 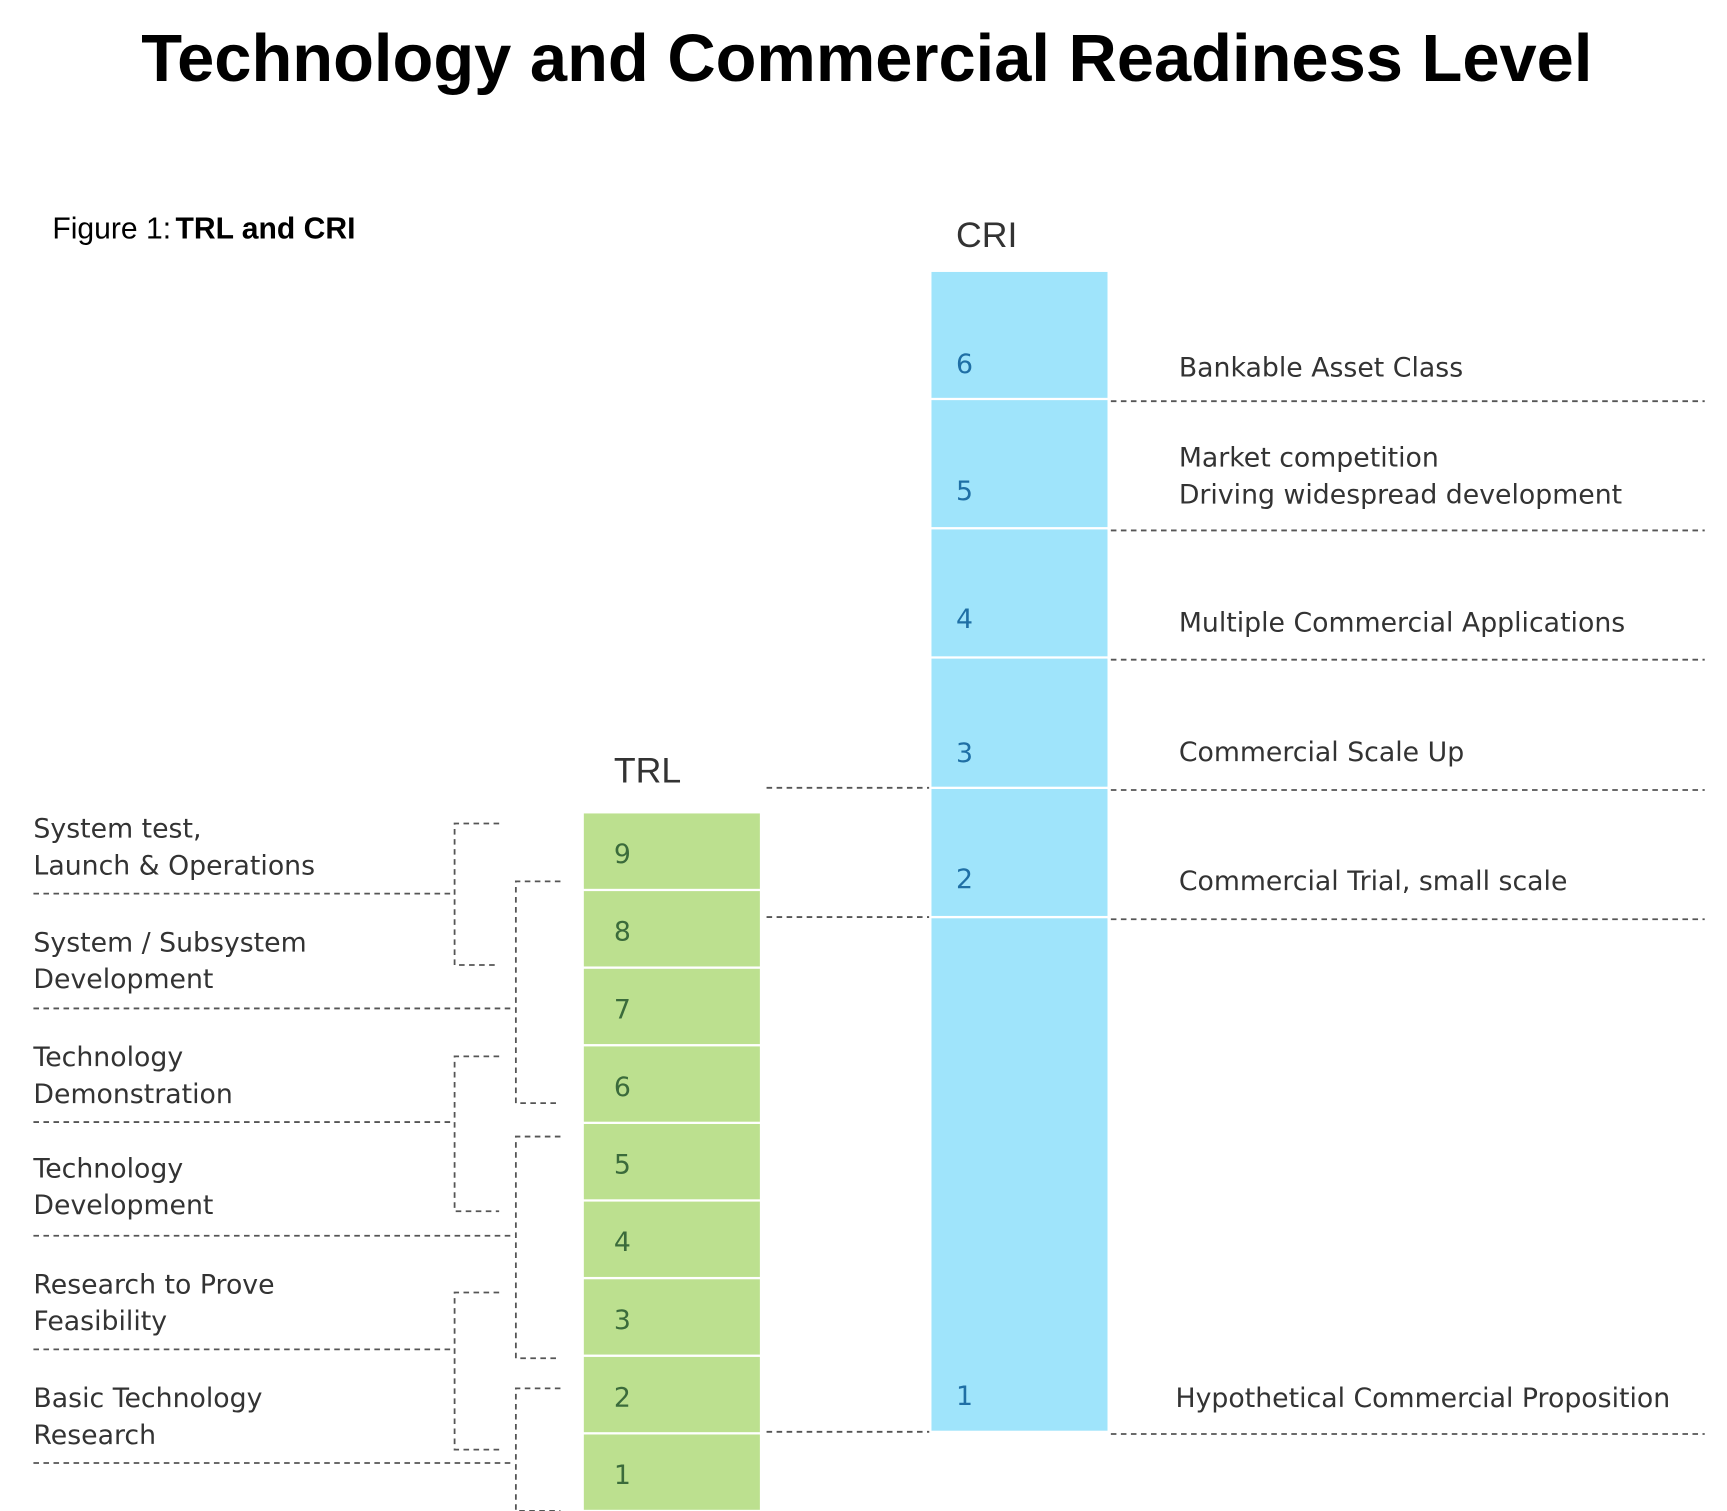 What do you see at coordinates (622, 854) in the screenshot?
I see `trl-level: 9` at bounding box center [622, 854].